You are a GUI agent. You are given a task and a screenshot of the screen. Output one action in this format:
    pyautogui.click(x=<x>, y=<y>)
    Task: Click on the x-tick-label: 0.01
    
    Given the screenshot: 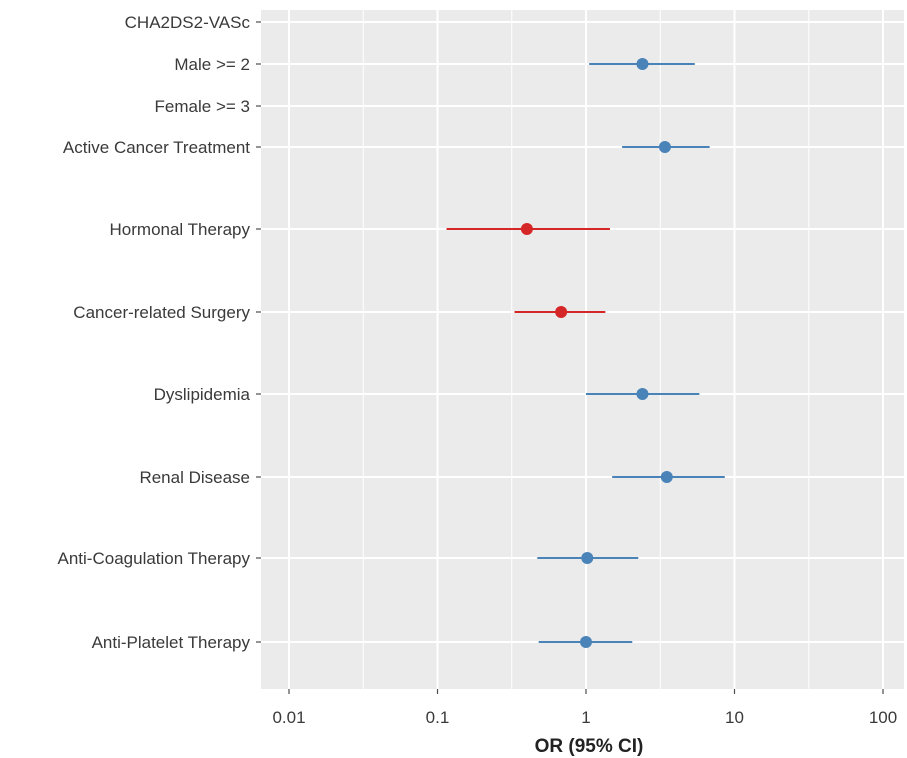 What is the action you would take?
    pyautogui.click(x=288, y=717)
    